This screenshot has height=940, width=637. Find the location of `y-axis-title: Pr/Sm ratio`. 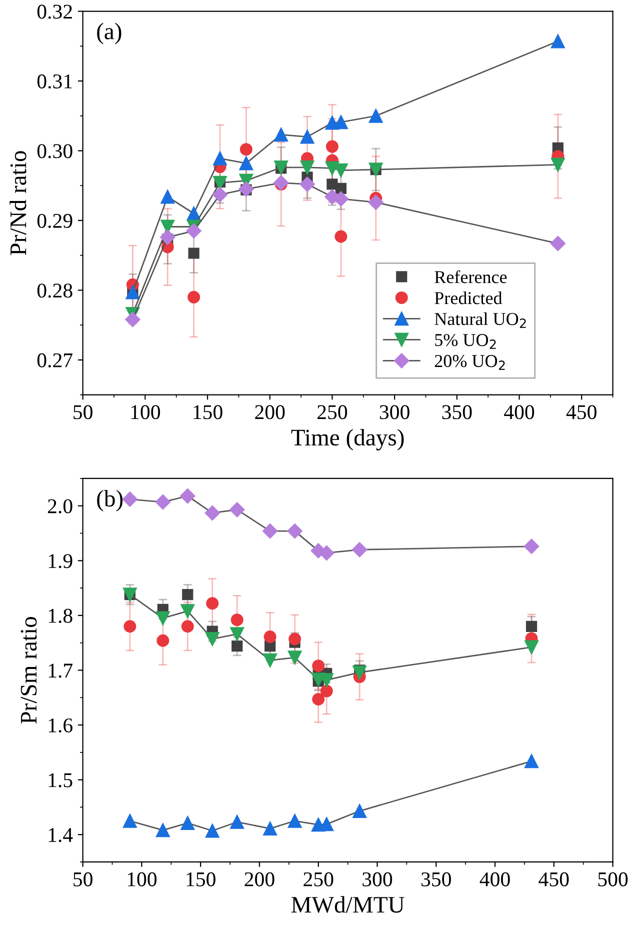

y-axis-title: Pr/Sm ratio is located at coordinates (28, 670).